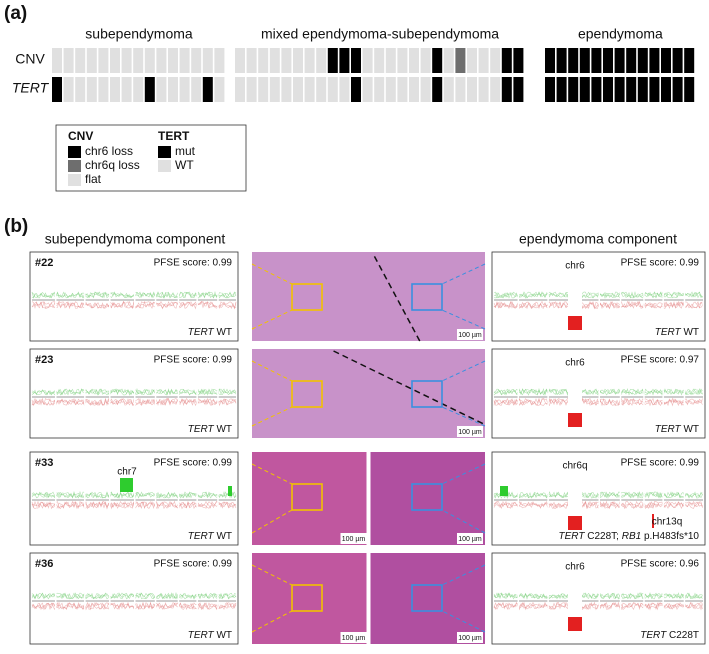  I want to click on column-title: subependymoma component, so click(135, 239).